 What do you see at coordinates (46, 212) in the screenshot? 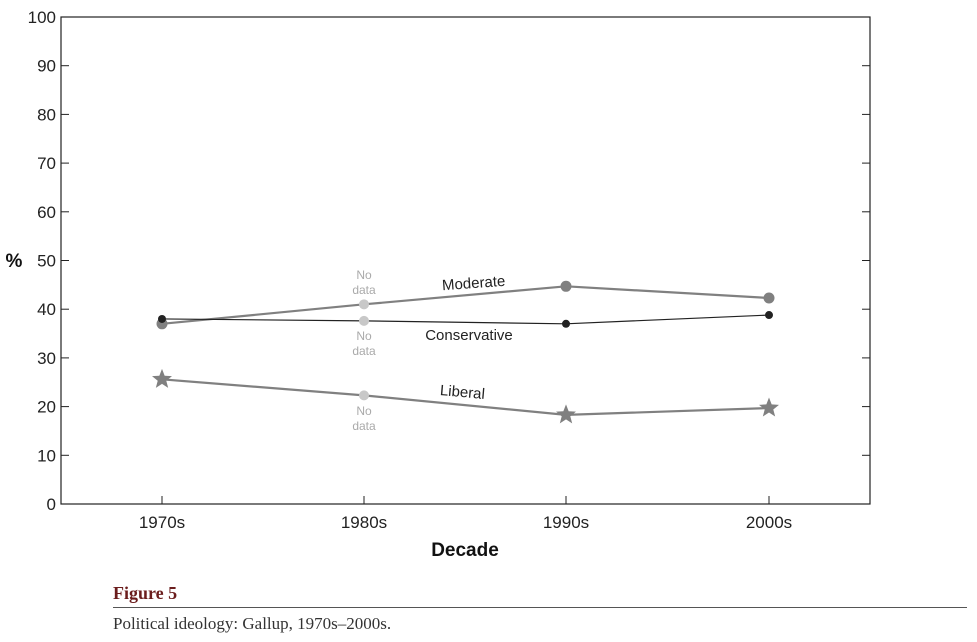
I see `y-tick-label: 60` at bounding box center [46, 212].